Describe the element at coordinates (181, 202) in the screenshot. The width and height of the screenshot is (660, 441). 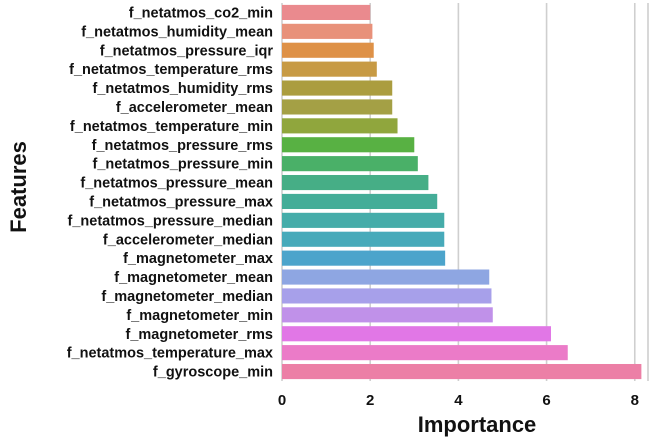
I see `category-label-f_netatmos_pressure_max: f_netatmos_pressure_max` at that location.